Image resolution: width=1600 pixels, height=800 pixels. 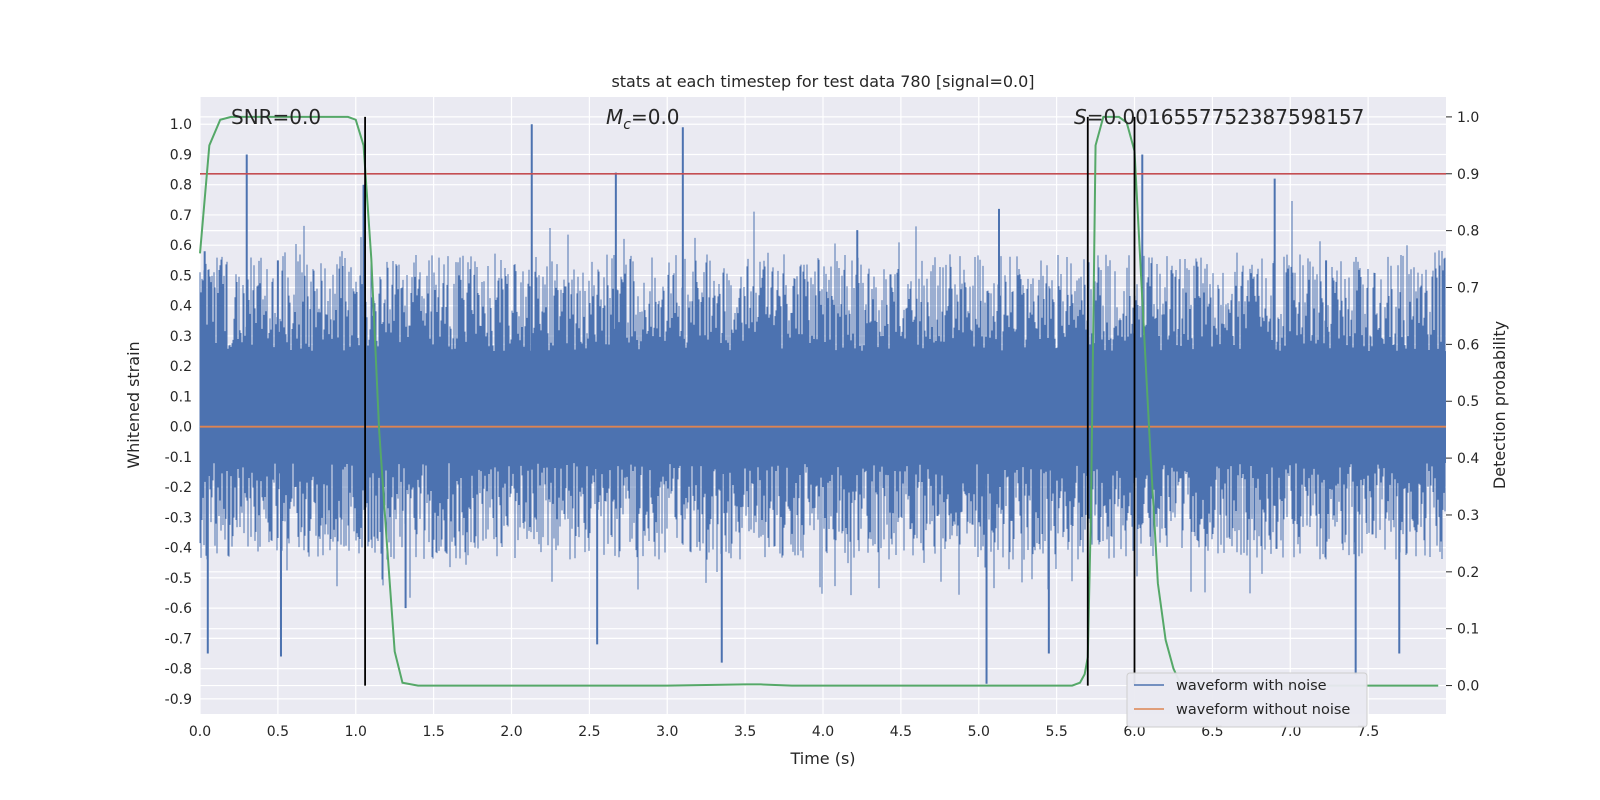 What do you see at coordinates (1468, 232) in the screenshot?
I see `right-y-tick-label: 0.8` at bounding box center [1468, 232].